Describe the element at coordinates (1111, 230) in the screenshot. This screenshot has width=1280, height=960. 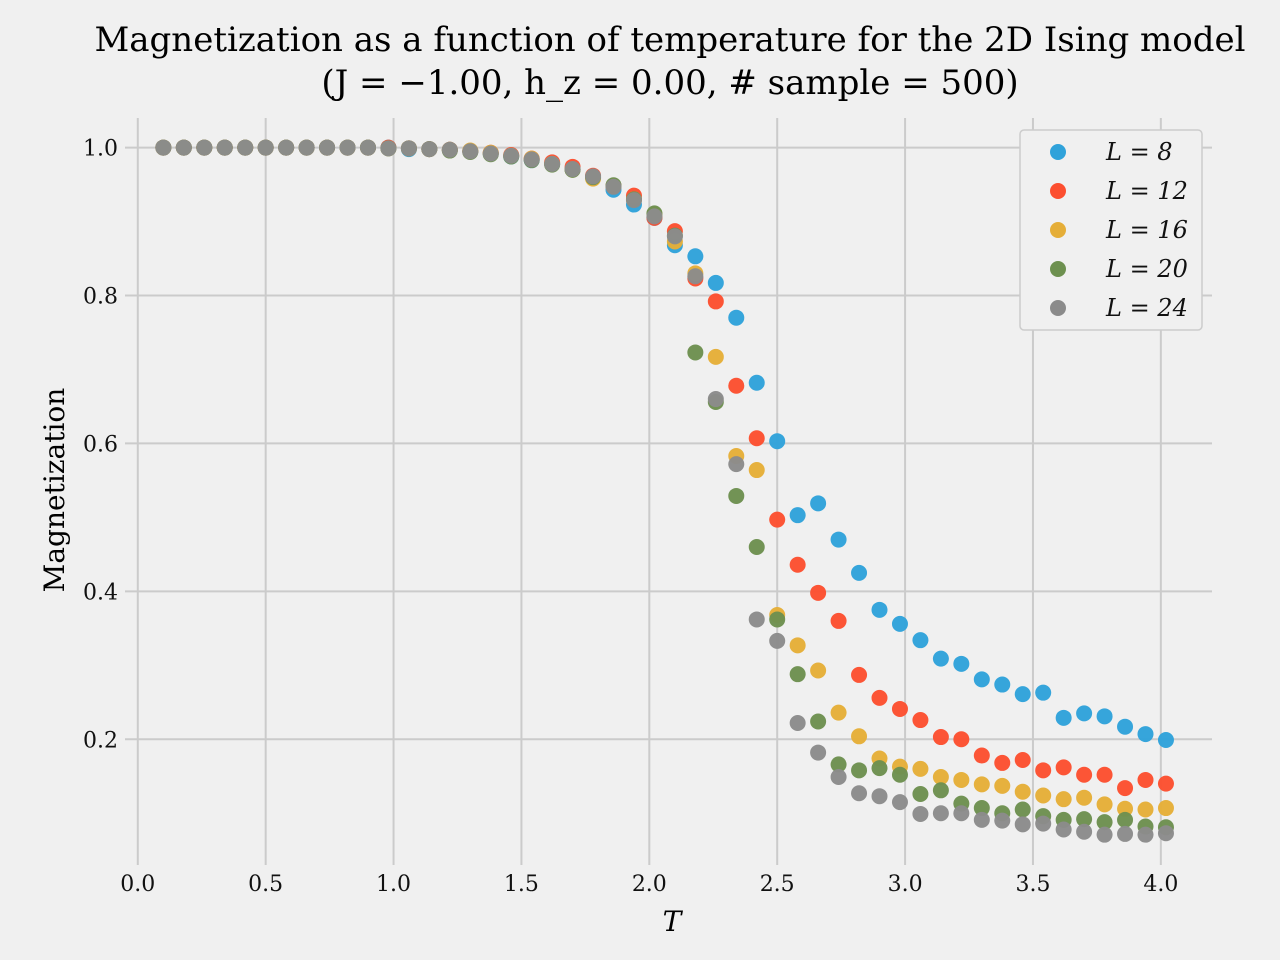
I see `legend-box` at that location.